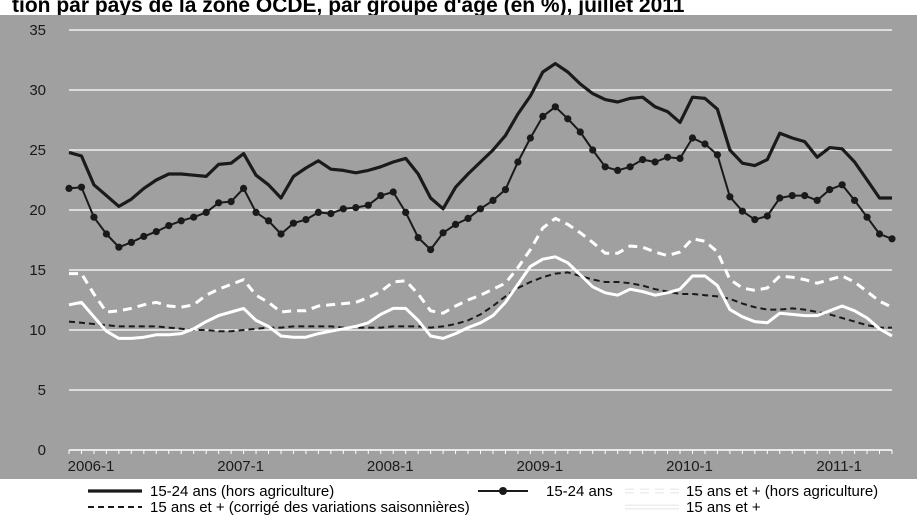  What do you see at coordinates (579, 491) in the screenshot?
I see `legend-label-1: 15-24 ans` at bounding box center [579, 491].